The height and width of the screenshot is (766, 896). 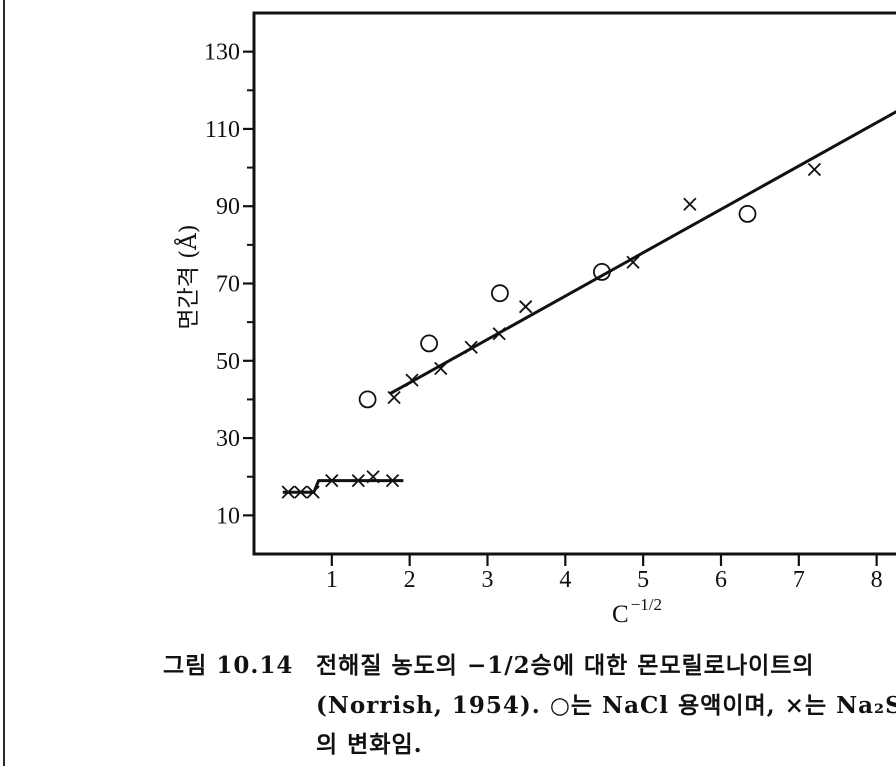 What do you see at coordinates (721, 580) in the screenshot?
I see `x-tick-label: 6` at bounding box center [721, 580].